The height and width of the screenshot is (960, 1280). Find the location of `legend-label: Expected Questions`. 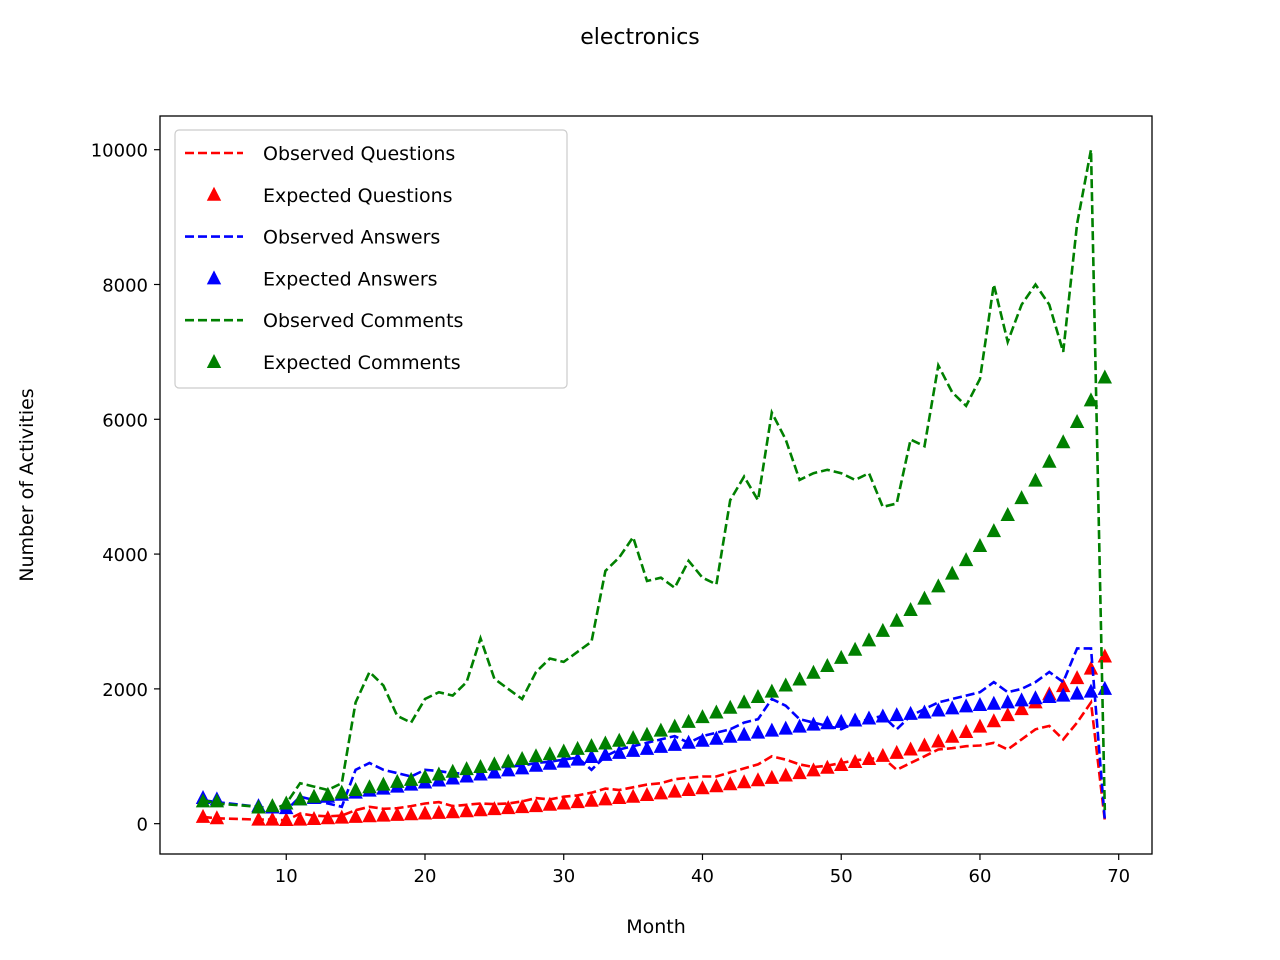

legend-label: Expected Questions is located at coordinates (358, 196).